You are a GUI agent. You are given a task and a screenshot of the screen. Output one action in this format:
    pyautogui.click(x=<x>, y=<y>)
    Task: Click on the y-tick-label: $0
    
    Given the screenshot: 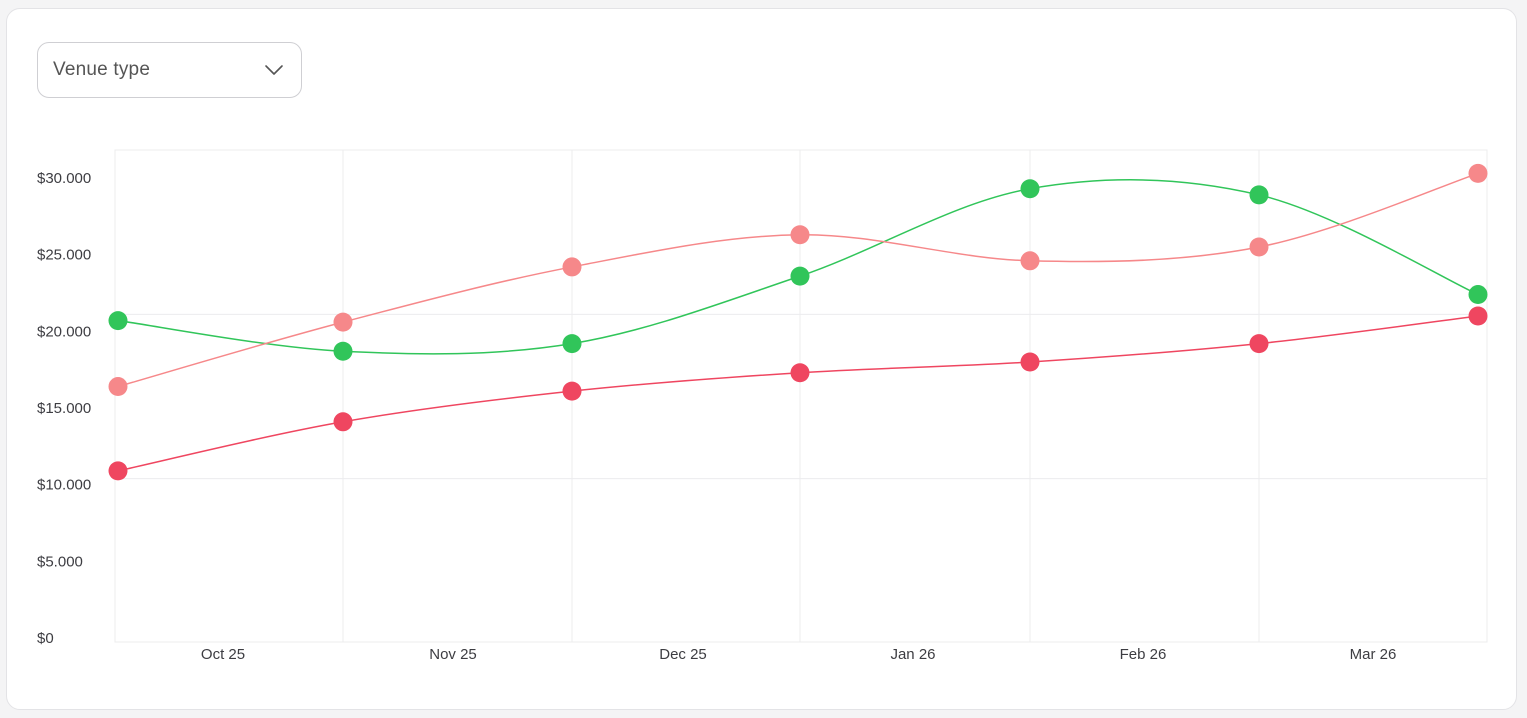 What is the action you would take?
    pyautogui.click(x=45, y=638)
    